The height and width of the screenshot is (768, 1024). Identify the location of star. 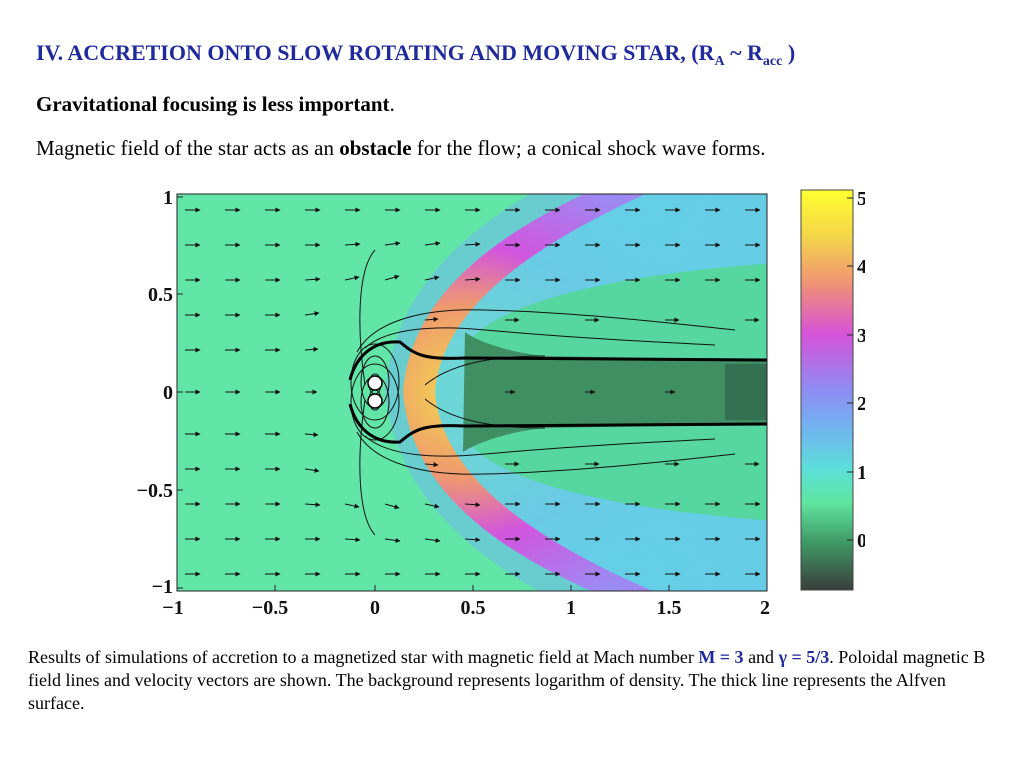
(375, 392).